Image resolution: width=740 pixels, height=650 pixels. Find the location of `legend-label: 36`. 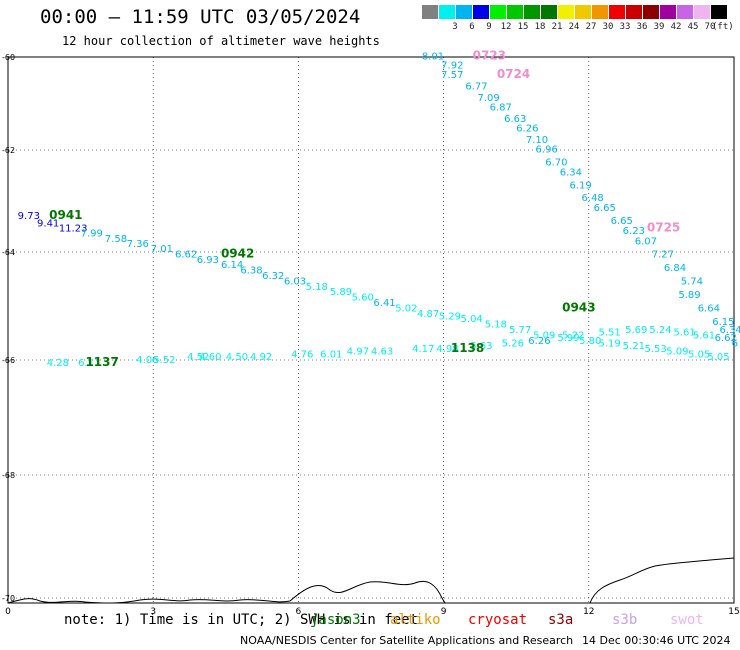

legend-label: 36 is located at coordinates (642, 27).